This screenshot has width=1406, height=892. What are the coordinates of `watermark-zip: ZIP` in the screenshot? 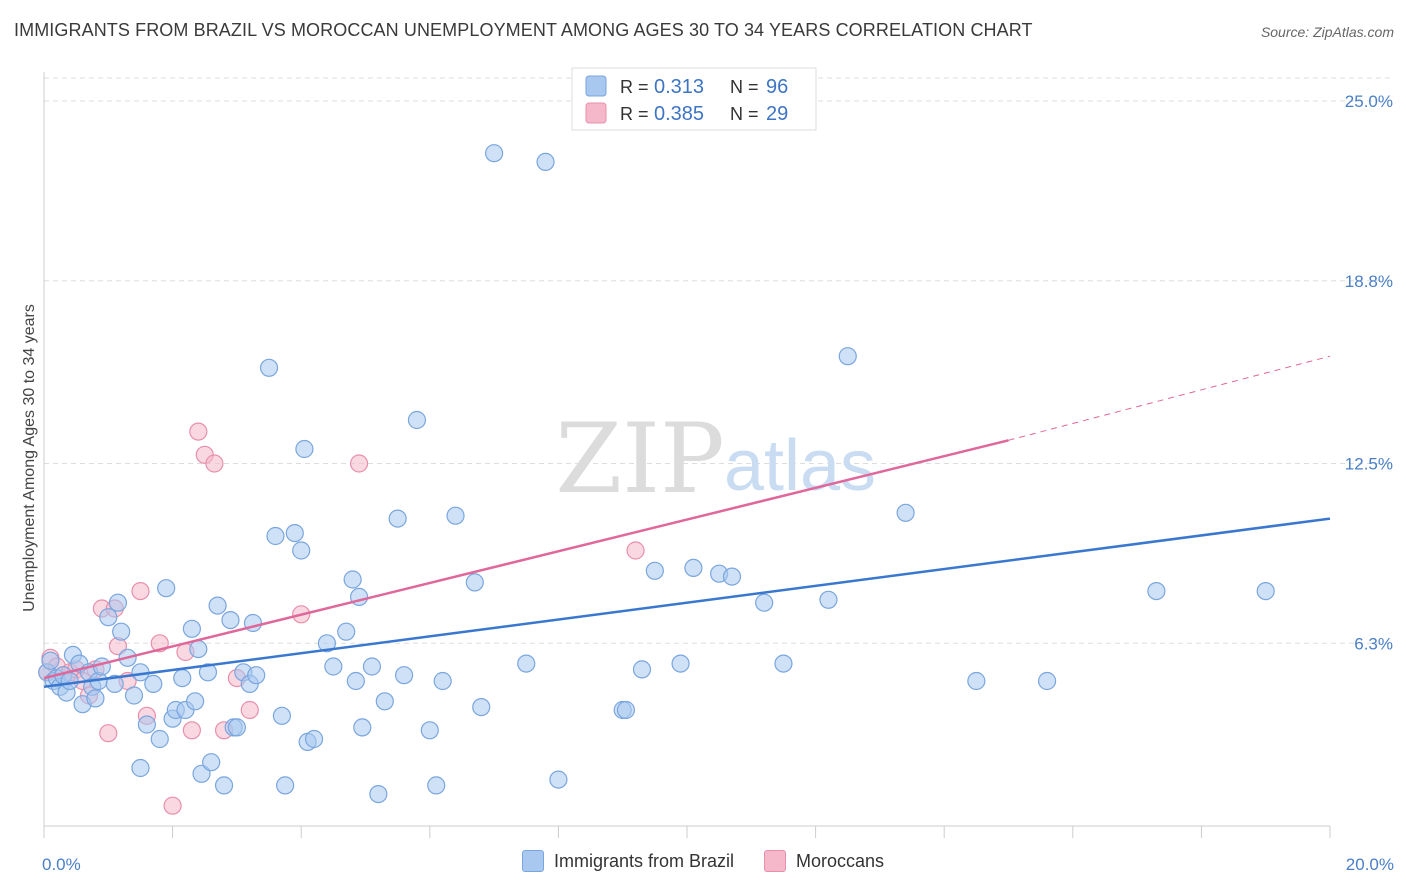 It's located at (639, 459).